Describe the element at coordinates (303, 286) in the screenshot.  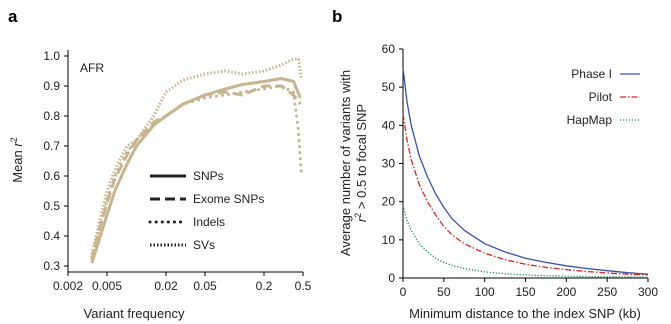
I see `panel-a-x-tick-label: 0.5` at that location.